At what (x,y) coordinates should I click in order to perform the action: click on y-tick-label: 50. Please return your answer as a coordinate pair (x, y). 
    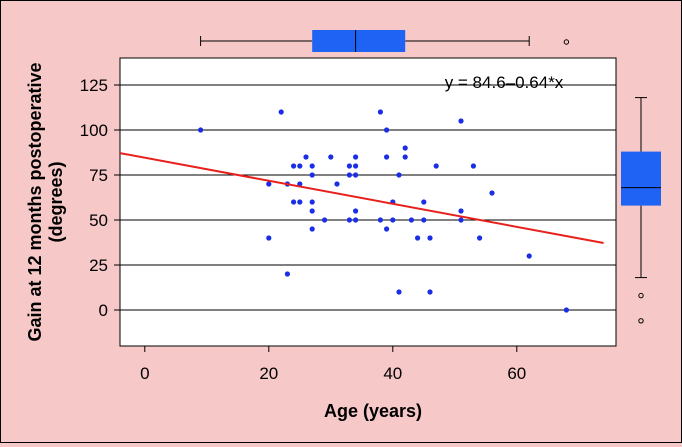
    Looking at the image, I should click on (98, 220).